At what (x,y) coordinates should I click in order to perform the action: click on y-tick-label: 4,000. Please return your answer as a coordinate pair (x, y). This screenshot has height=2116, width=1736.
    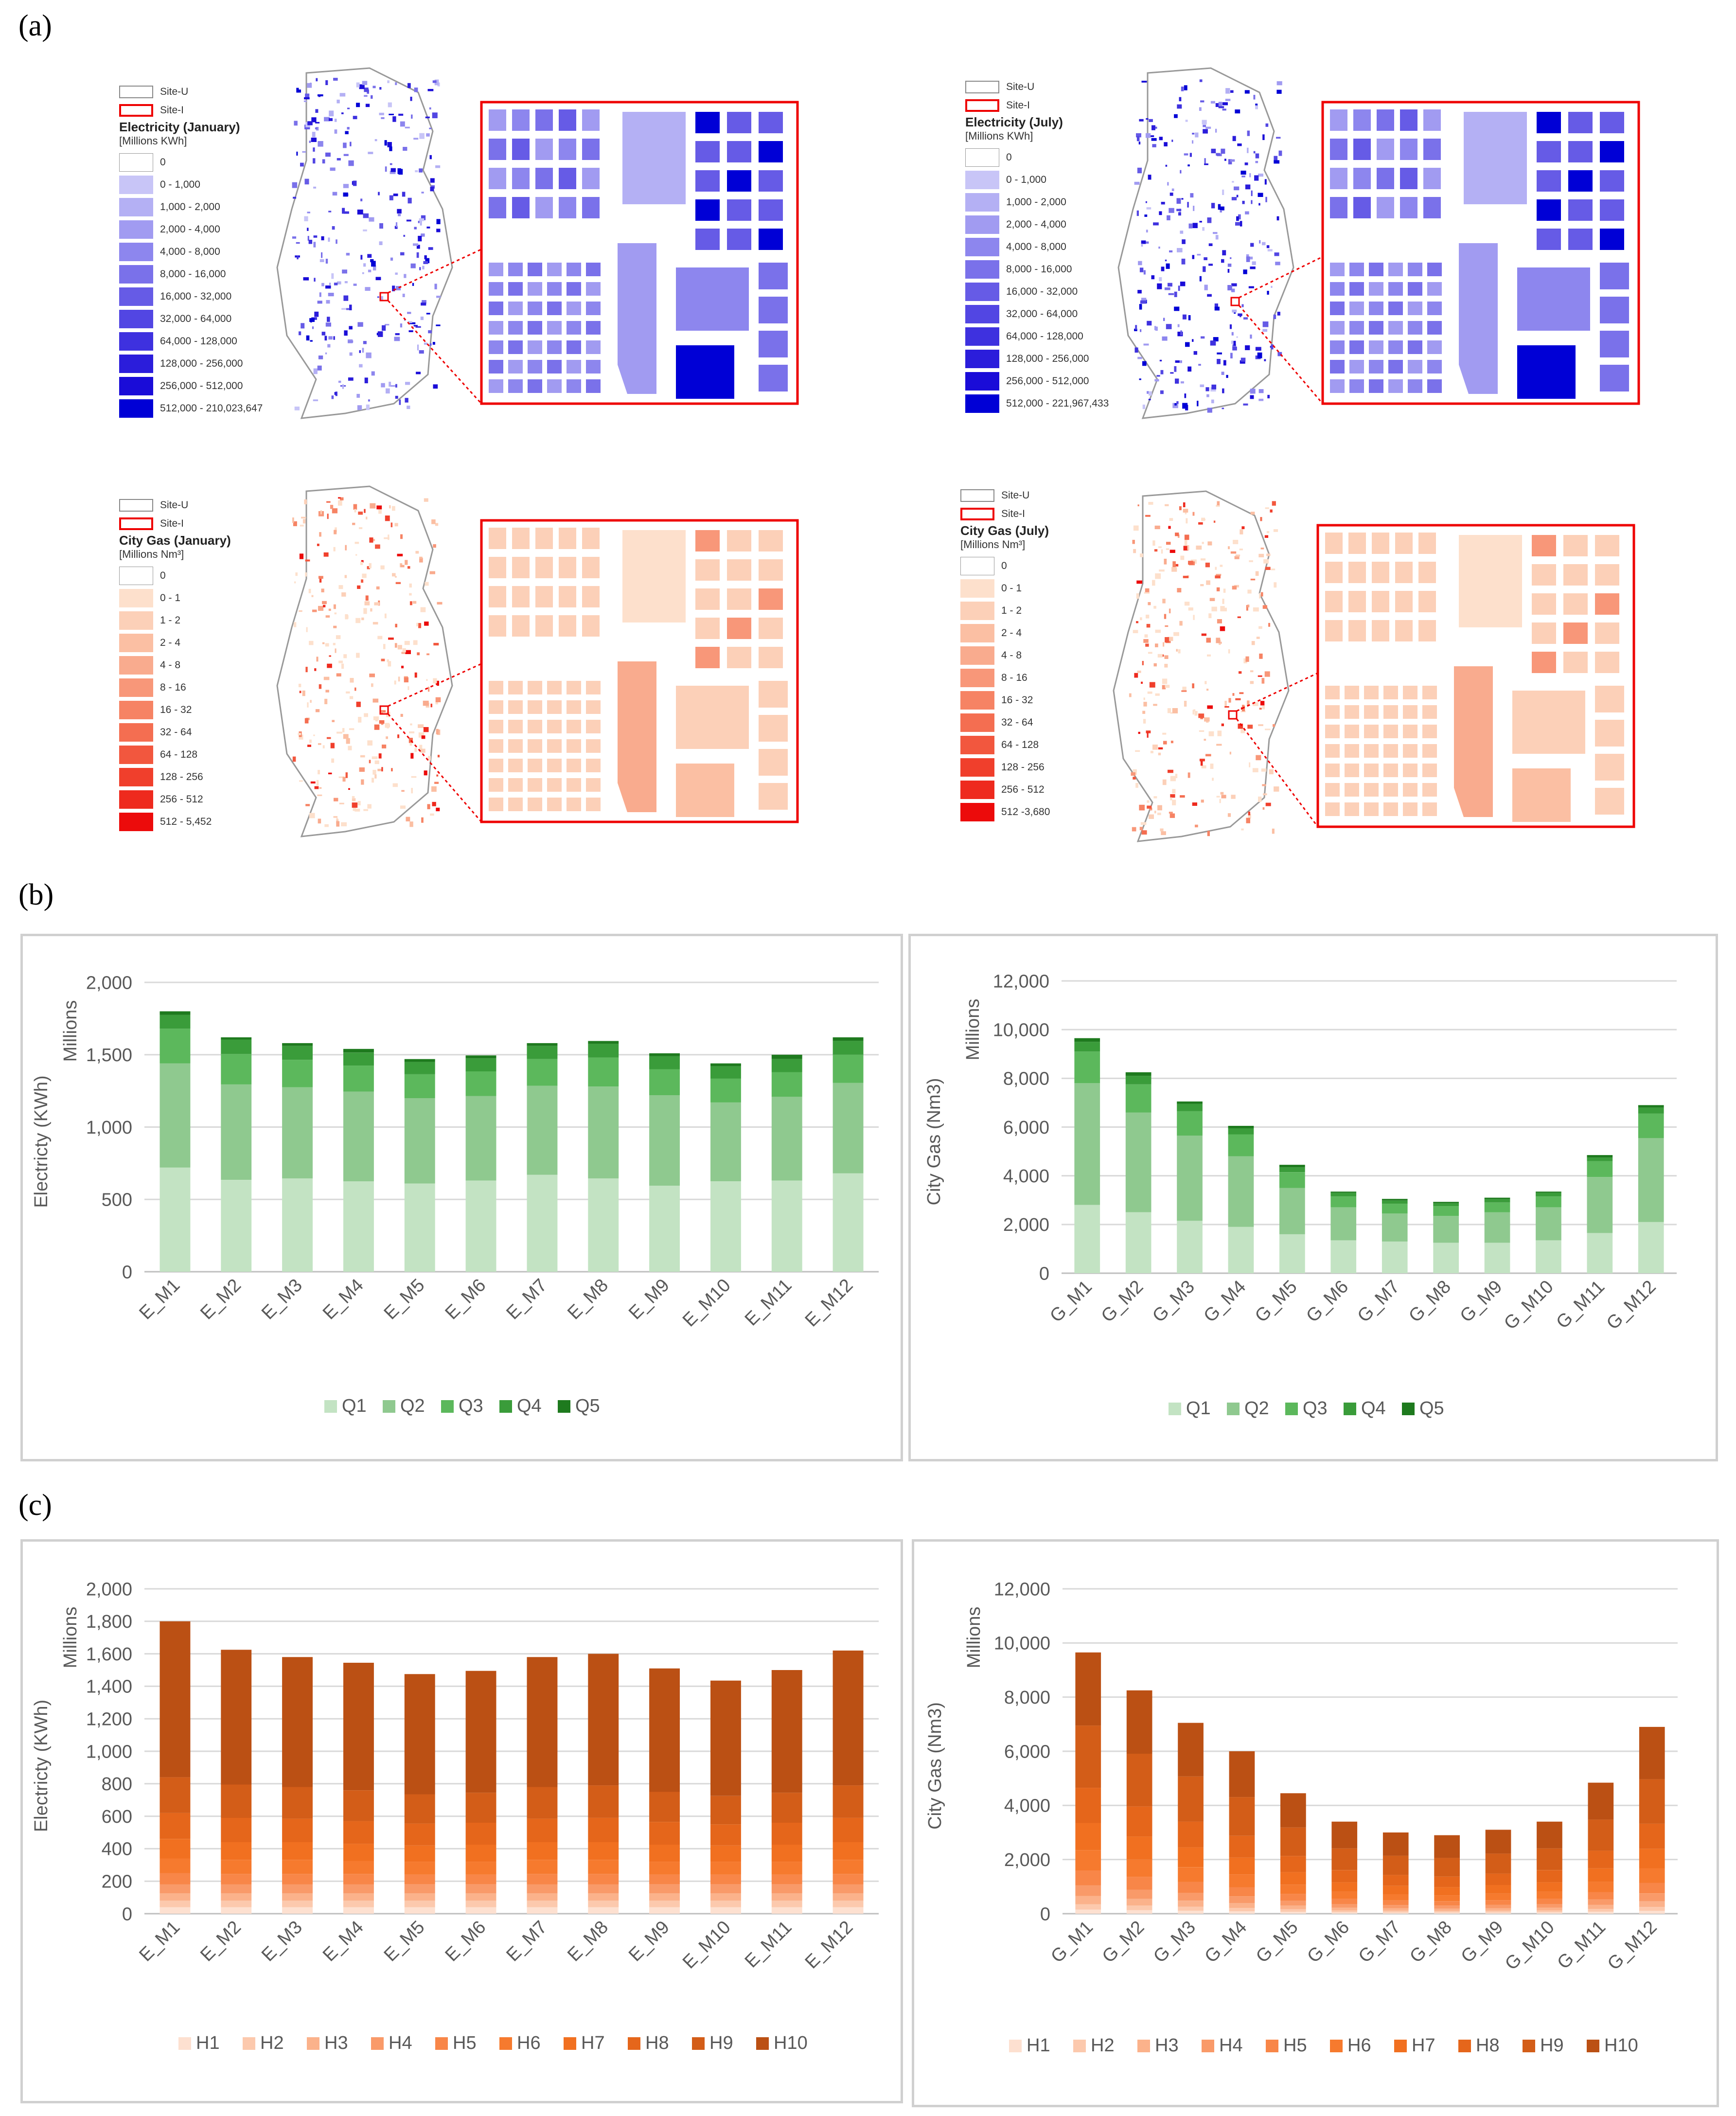
    Looking at the image, I should click on (1026, 1176).